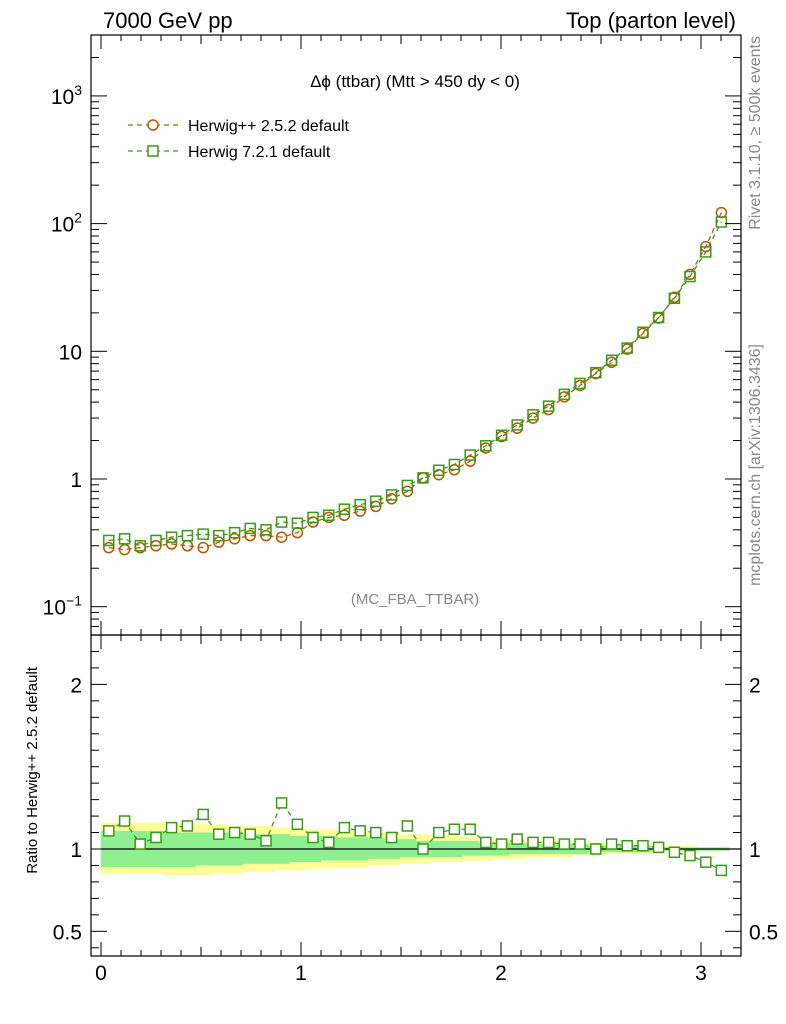  What do you see at coordinates (755, 685) in the screenshot?
I see `ratio-y-tick-label-right: 2` at bounding box center [755, 685].